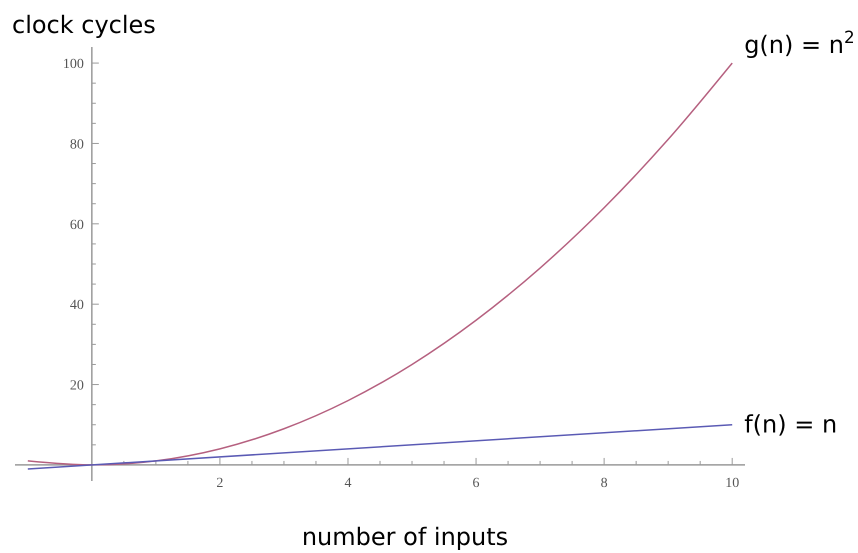  What do you see at coordinates (791, 424) in the screenshot?
I see `series-label: f(n) = n` at bounding box center [791, 424].